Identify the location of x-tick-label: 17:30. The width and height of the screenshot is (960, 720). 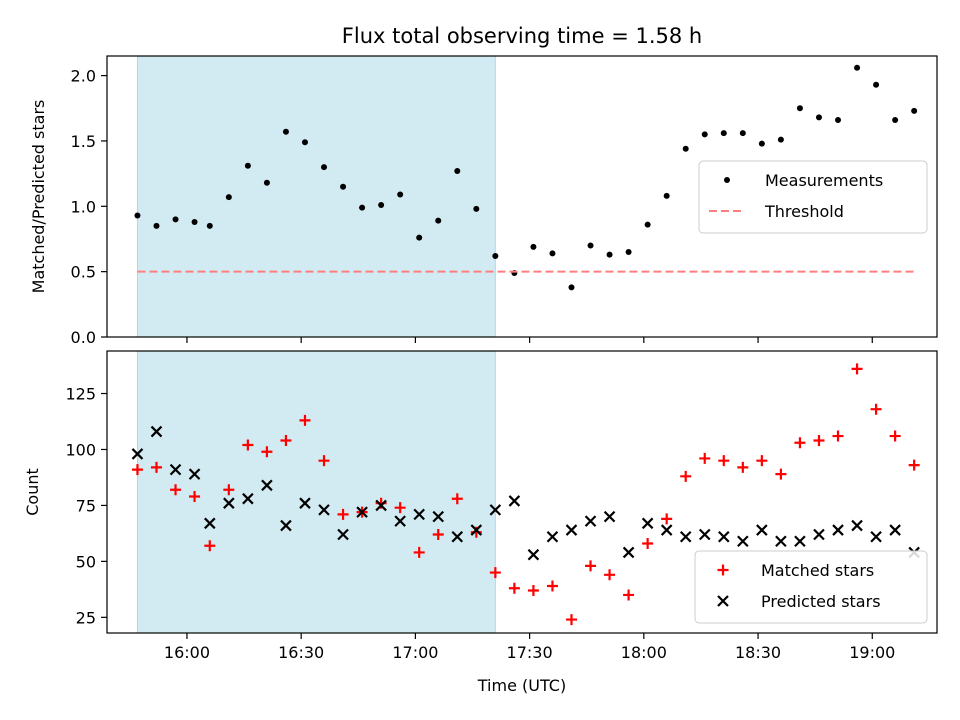
(530, 652).